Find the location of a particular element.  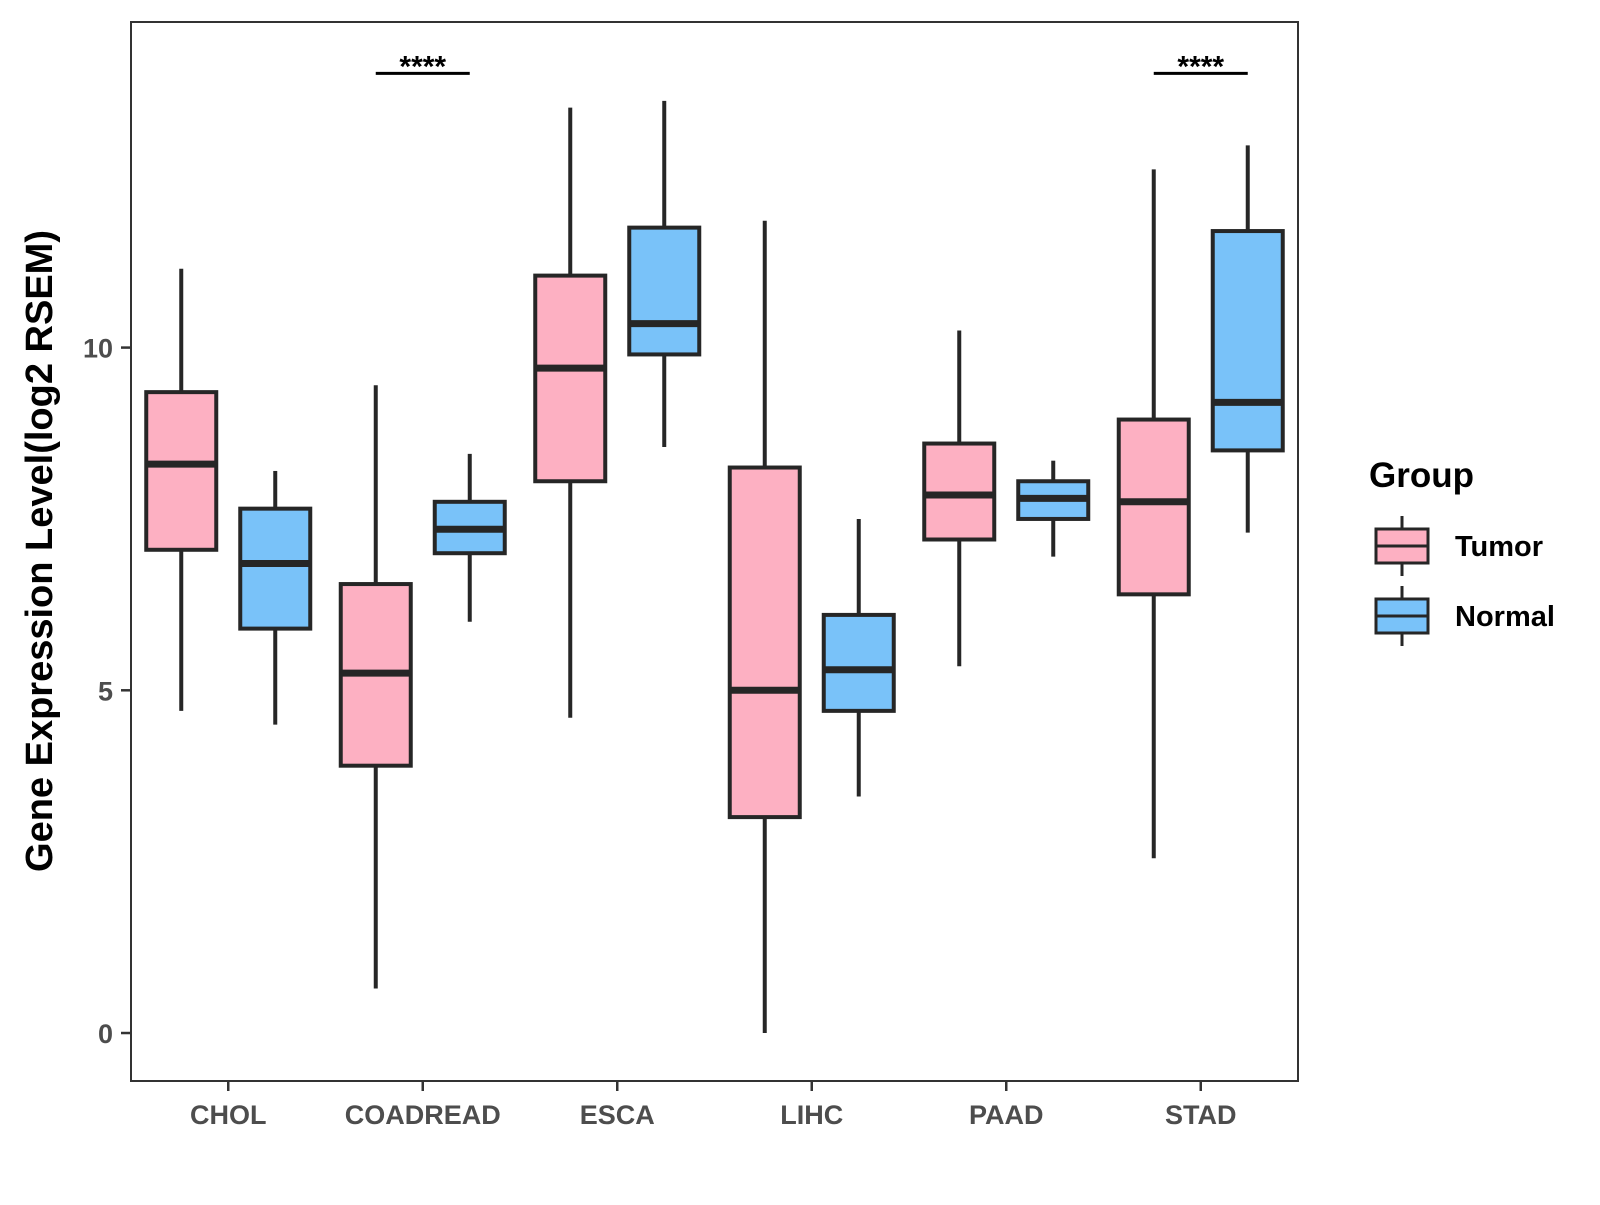

significance-label-coadread: **** is located at coordinates (422, 66).